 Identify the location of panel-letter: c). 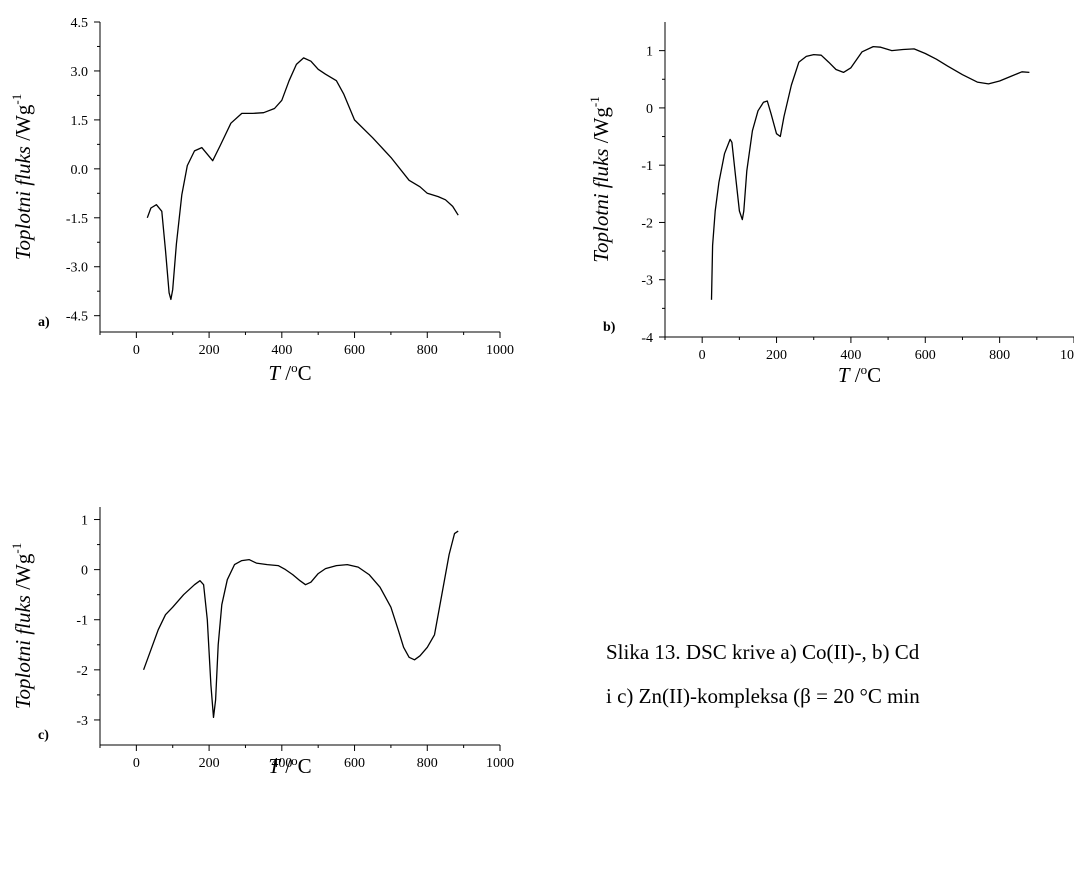
(43, 735).